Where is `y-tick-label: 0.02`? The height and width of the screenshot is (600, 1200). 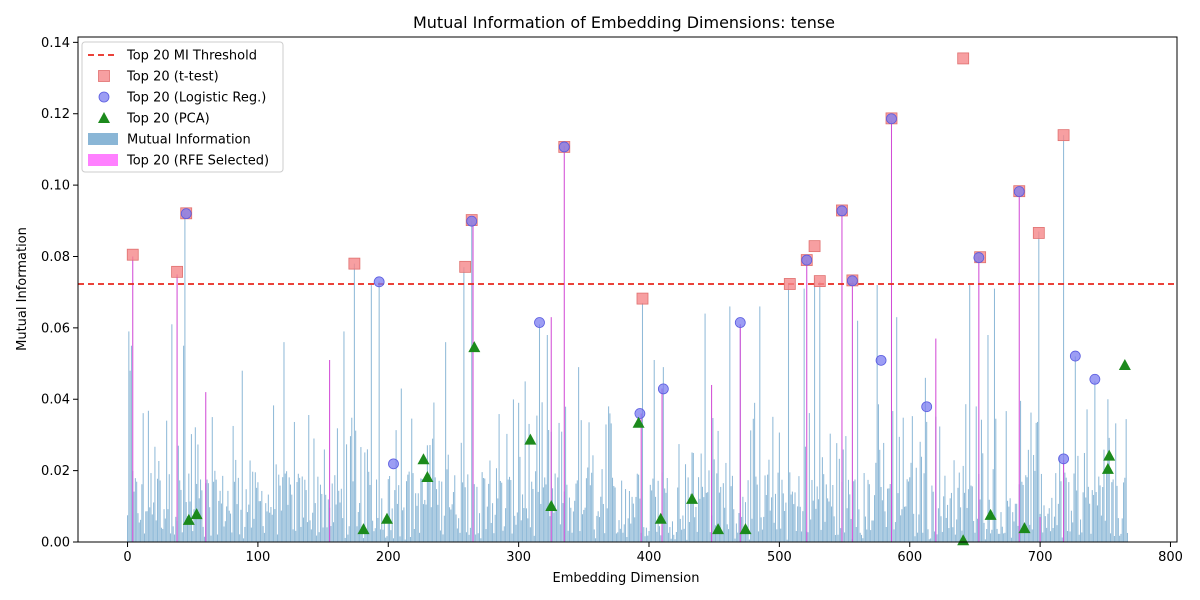 y-tick-label: 0.02 is located at coordinates (55, 471).